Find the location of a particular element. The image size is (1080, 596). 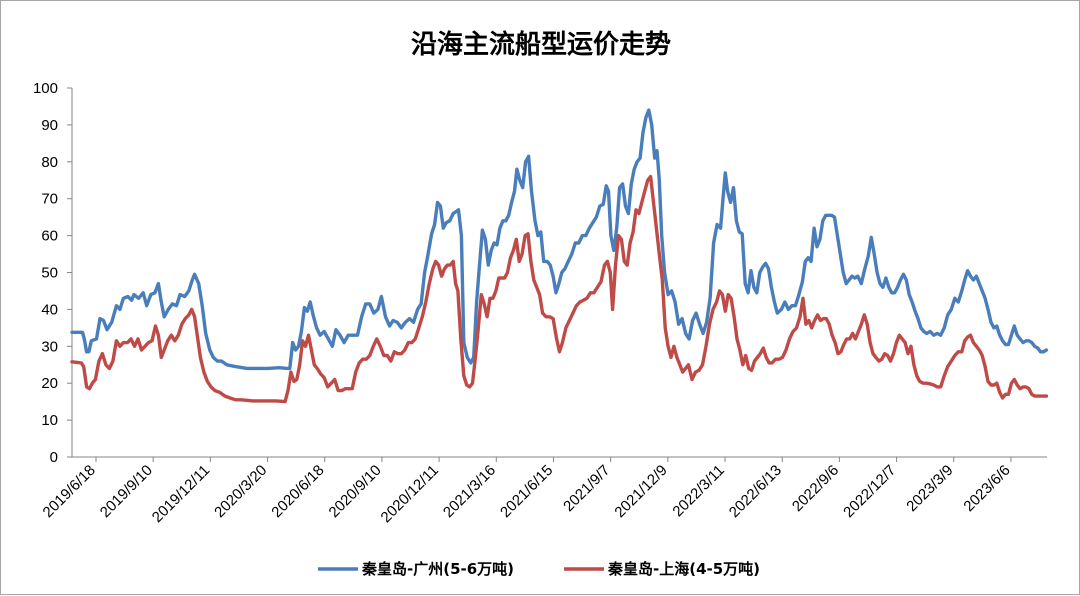

legend: 秦皇岛-广州(5-6万吨) 秦皇岛-上海(4-5万吨) is located at coordinates (539, 569).